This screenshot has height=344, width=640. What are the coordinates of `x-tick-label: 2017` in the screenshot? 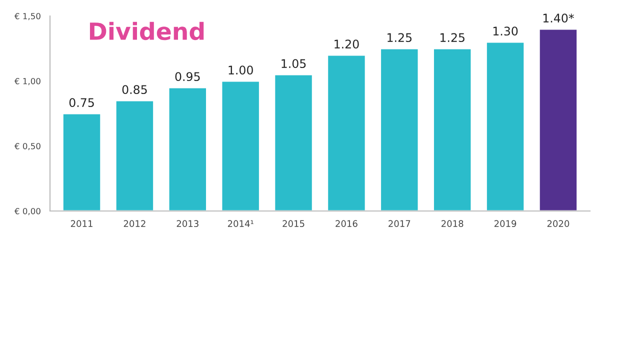 It's located at (399, 224).